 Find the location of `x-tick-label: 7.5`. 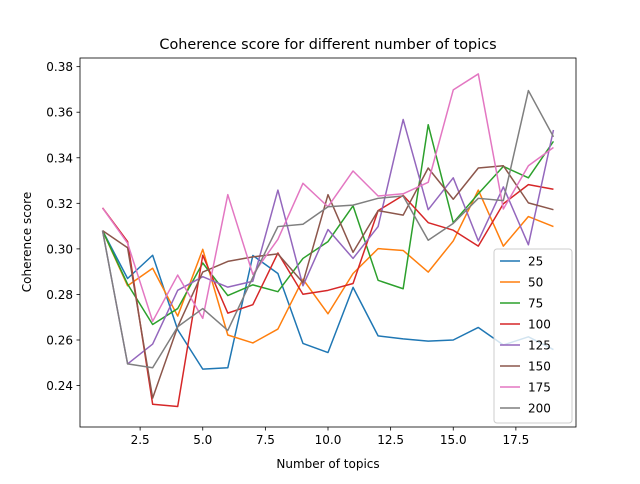

x-tick-label: 7.5 is located at coordinates (265, 440).